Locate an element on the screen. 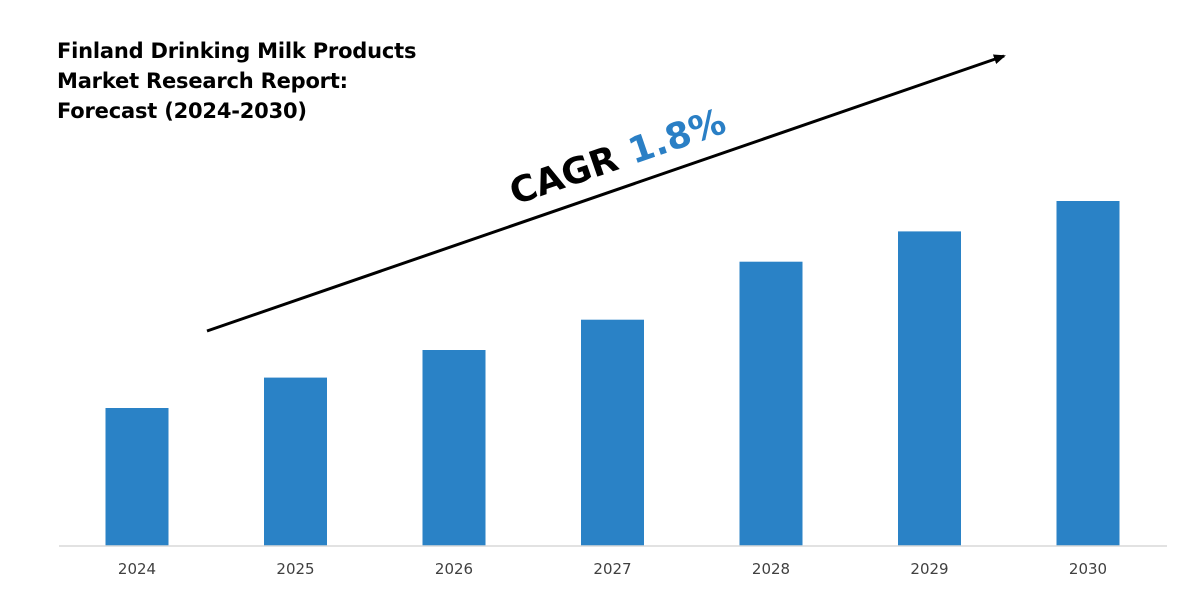 This screenshot has height=600, width=1200. x-tick-label-2027: 2027 is located at coordinates (612, 569).